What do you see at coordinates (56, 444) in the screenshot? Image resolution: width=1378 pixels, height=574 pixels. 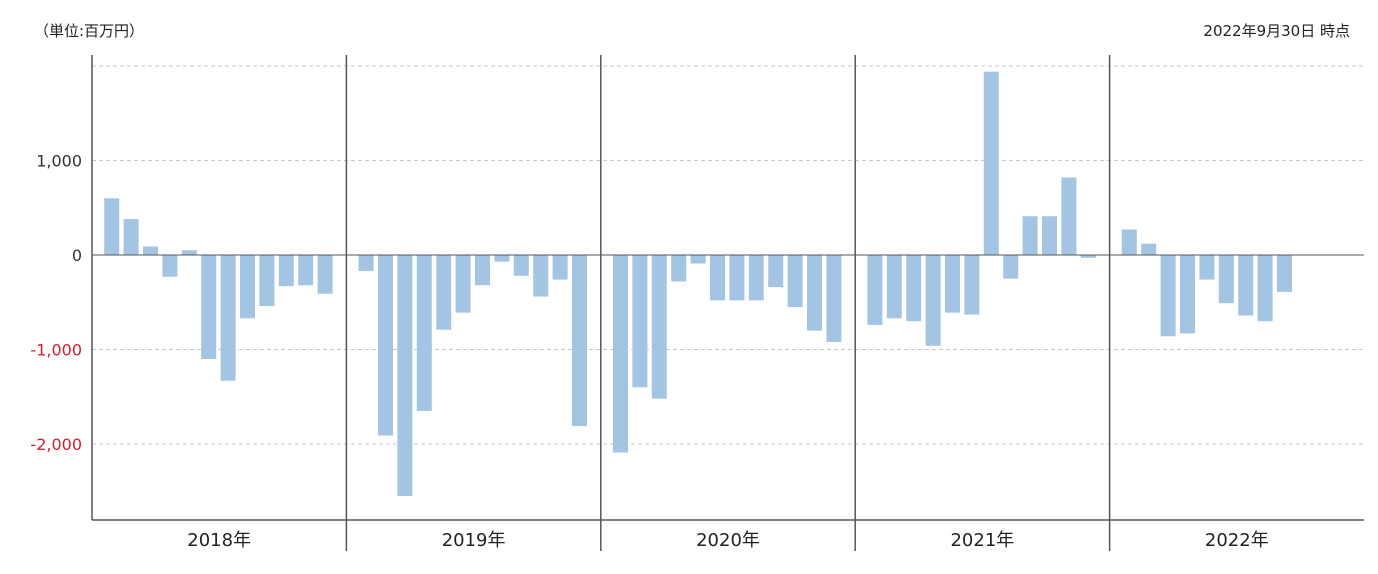 I see `y-tick-label: -2,000` at bounding box center [56, 444].